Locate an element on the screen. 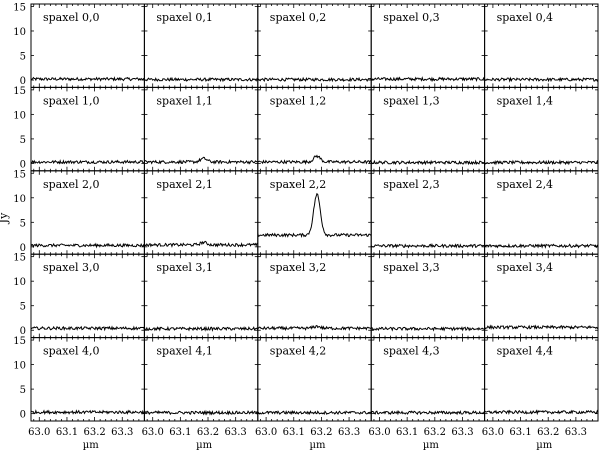 The image size is (600, 451). spaxel-label: spaxel 2,1 is located at coordinates (184, 184).